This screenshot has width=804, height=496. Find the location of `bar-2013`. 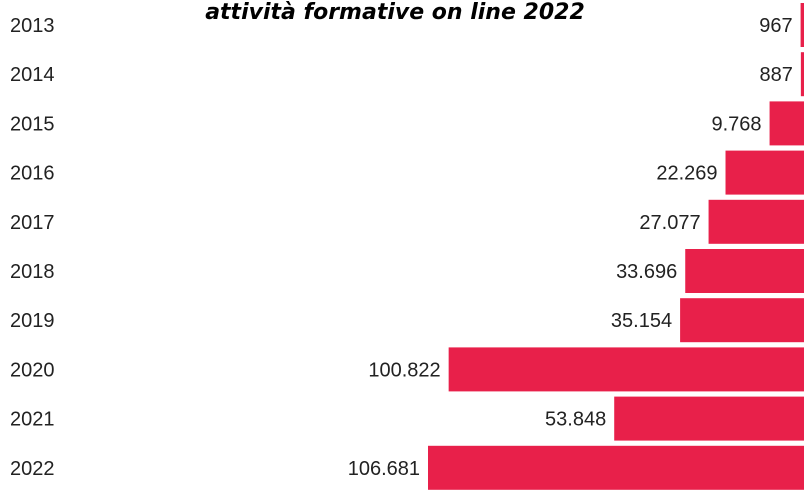

bar-2013 is located at coordinates (802, 25).